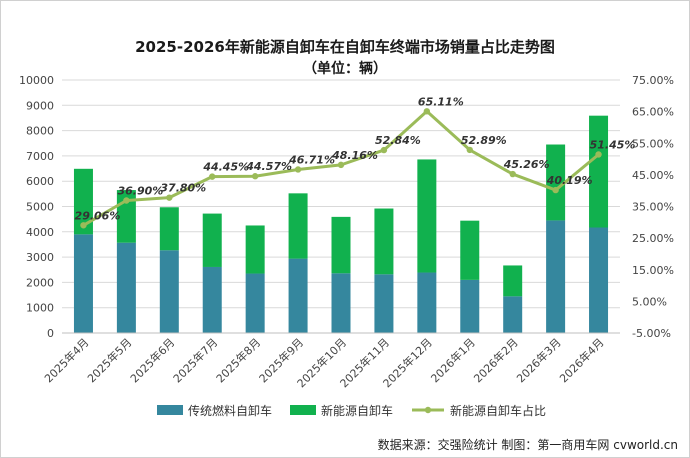  I want to click on x-tick-label: 2025年8月, so click(238, 360).